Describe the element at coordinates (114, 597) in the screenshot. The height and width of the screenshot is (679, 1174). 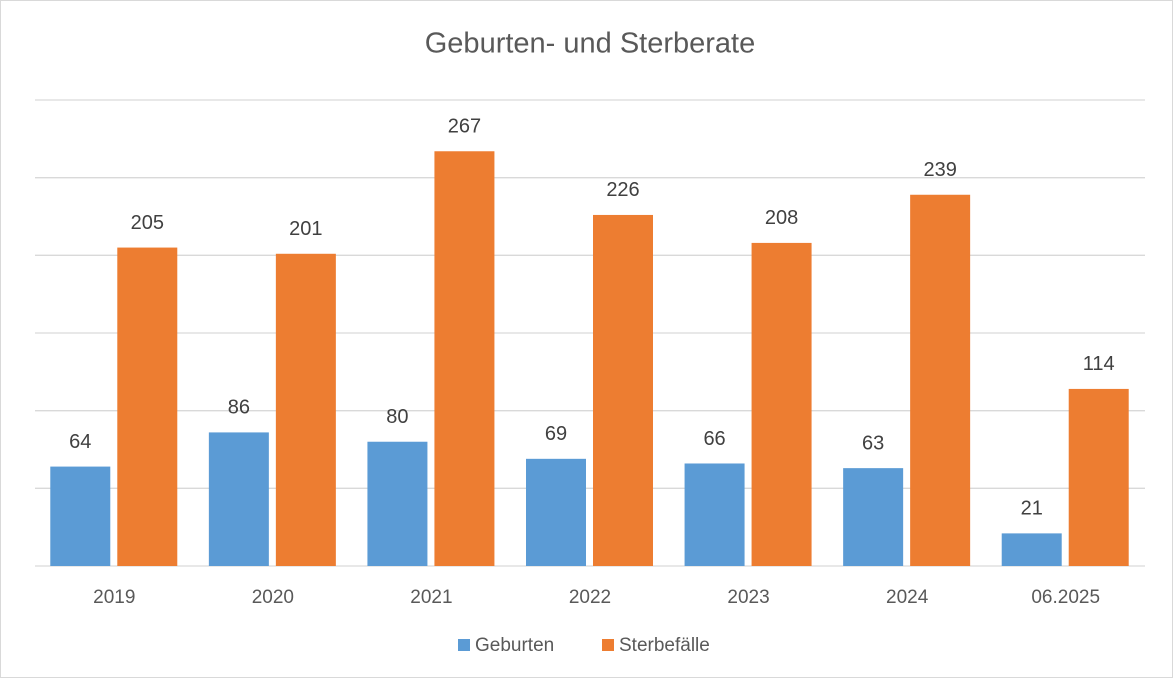
I see `x-tick-label: 2019` at that location.